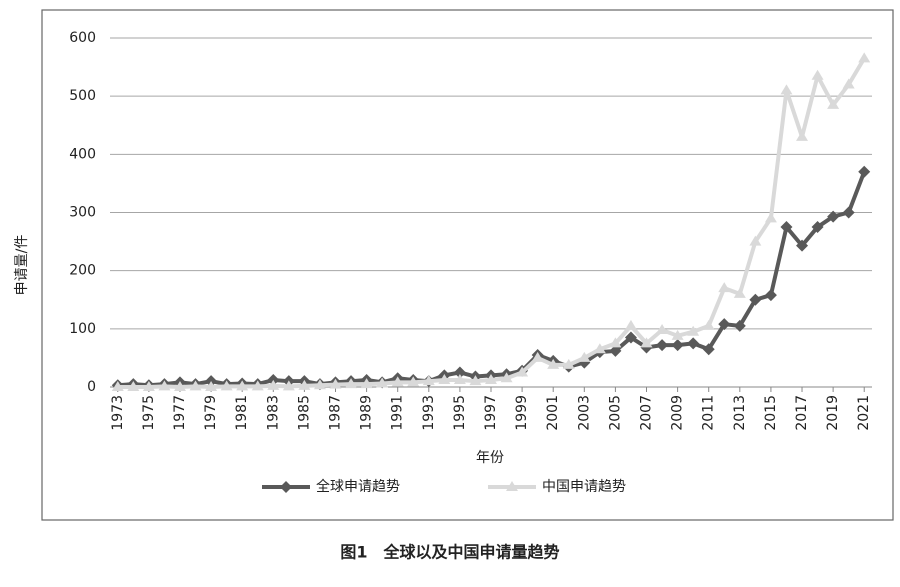 The width and height of the screenshot is (900, 587). Describe the element at coordinates (82, 329) in the screenshot. I see `y-tick-label: 100` at that location.